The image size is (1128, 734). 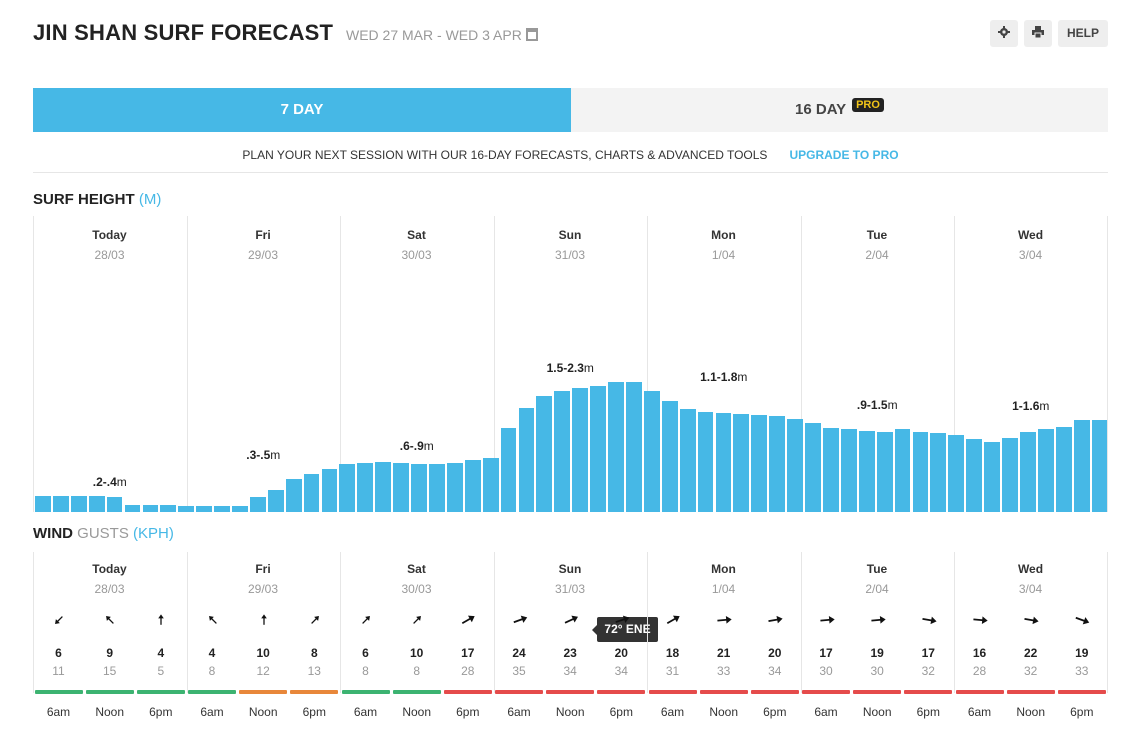 What do you see at coordinates (844, 155) in the screenshot?
I see `upgrade-link: UPGRADE TO PRO` at bounding box center [844, 155].